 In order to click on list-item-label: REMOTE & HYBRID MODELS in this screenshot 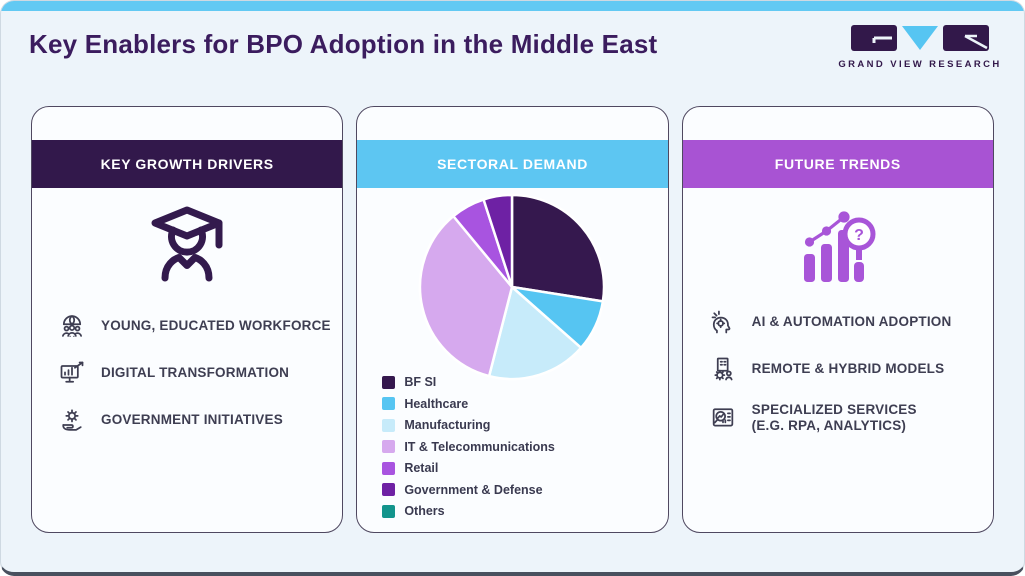, I will do `click(848, 368)`.